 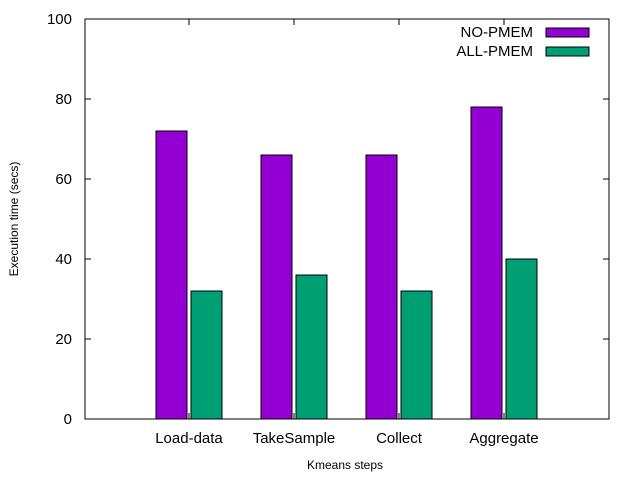 What do you see at coordinates (276, 287) in the screenshot?
I see `bar-no-pmem-takesample` at bounding box center [276, 287].